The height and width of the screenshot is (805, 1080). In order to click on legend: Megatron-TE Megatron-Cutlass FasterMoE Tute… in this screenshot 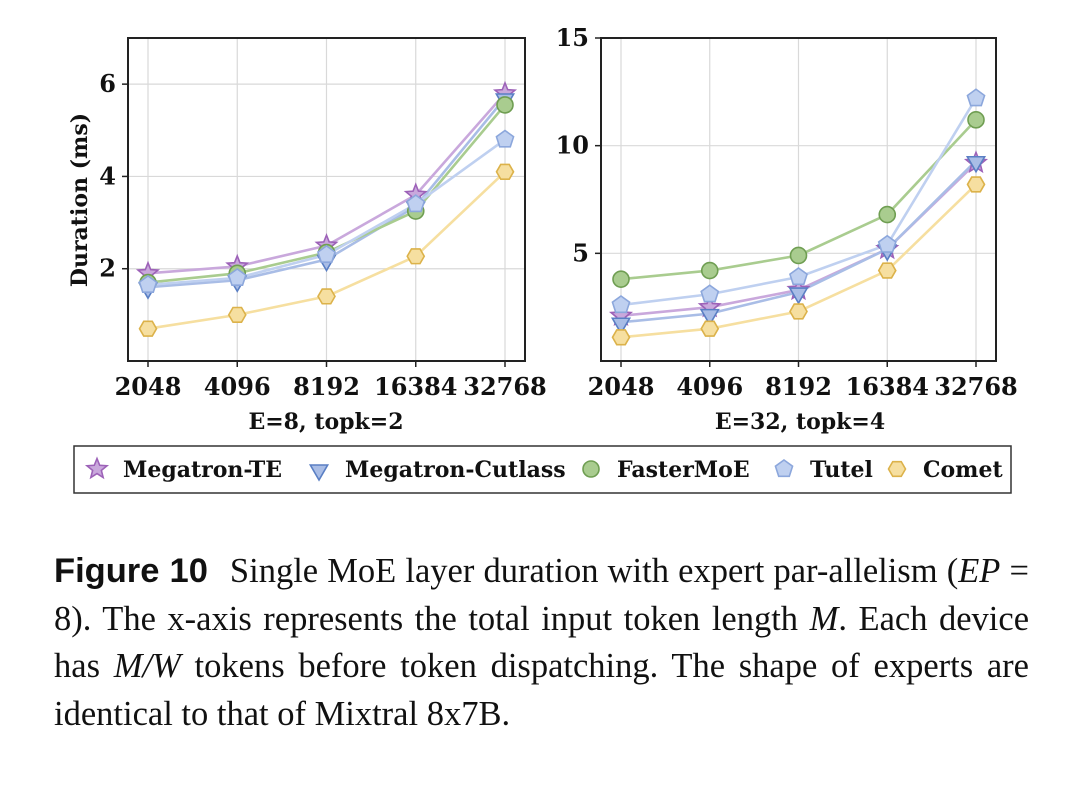, I will do `click(542, 469)`.